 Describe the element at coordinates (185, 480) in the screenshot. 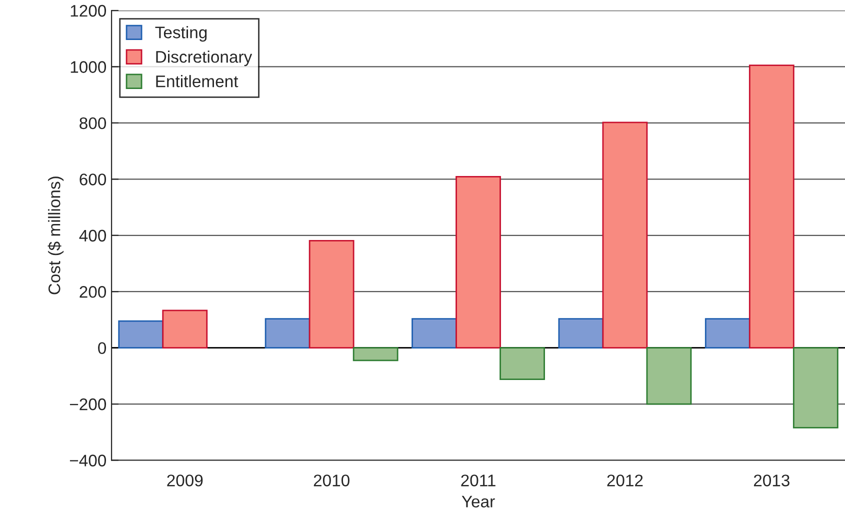

I see `x-tick-label: 2009` at that location.